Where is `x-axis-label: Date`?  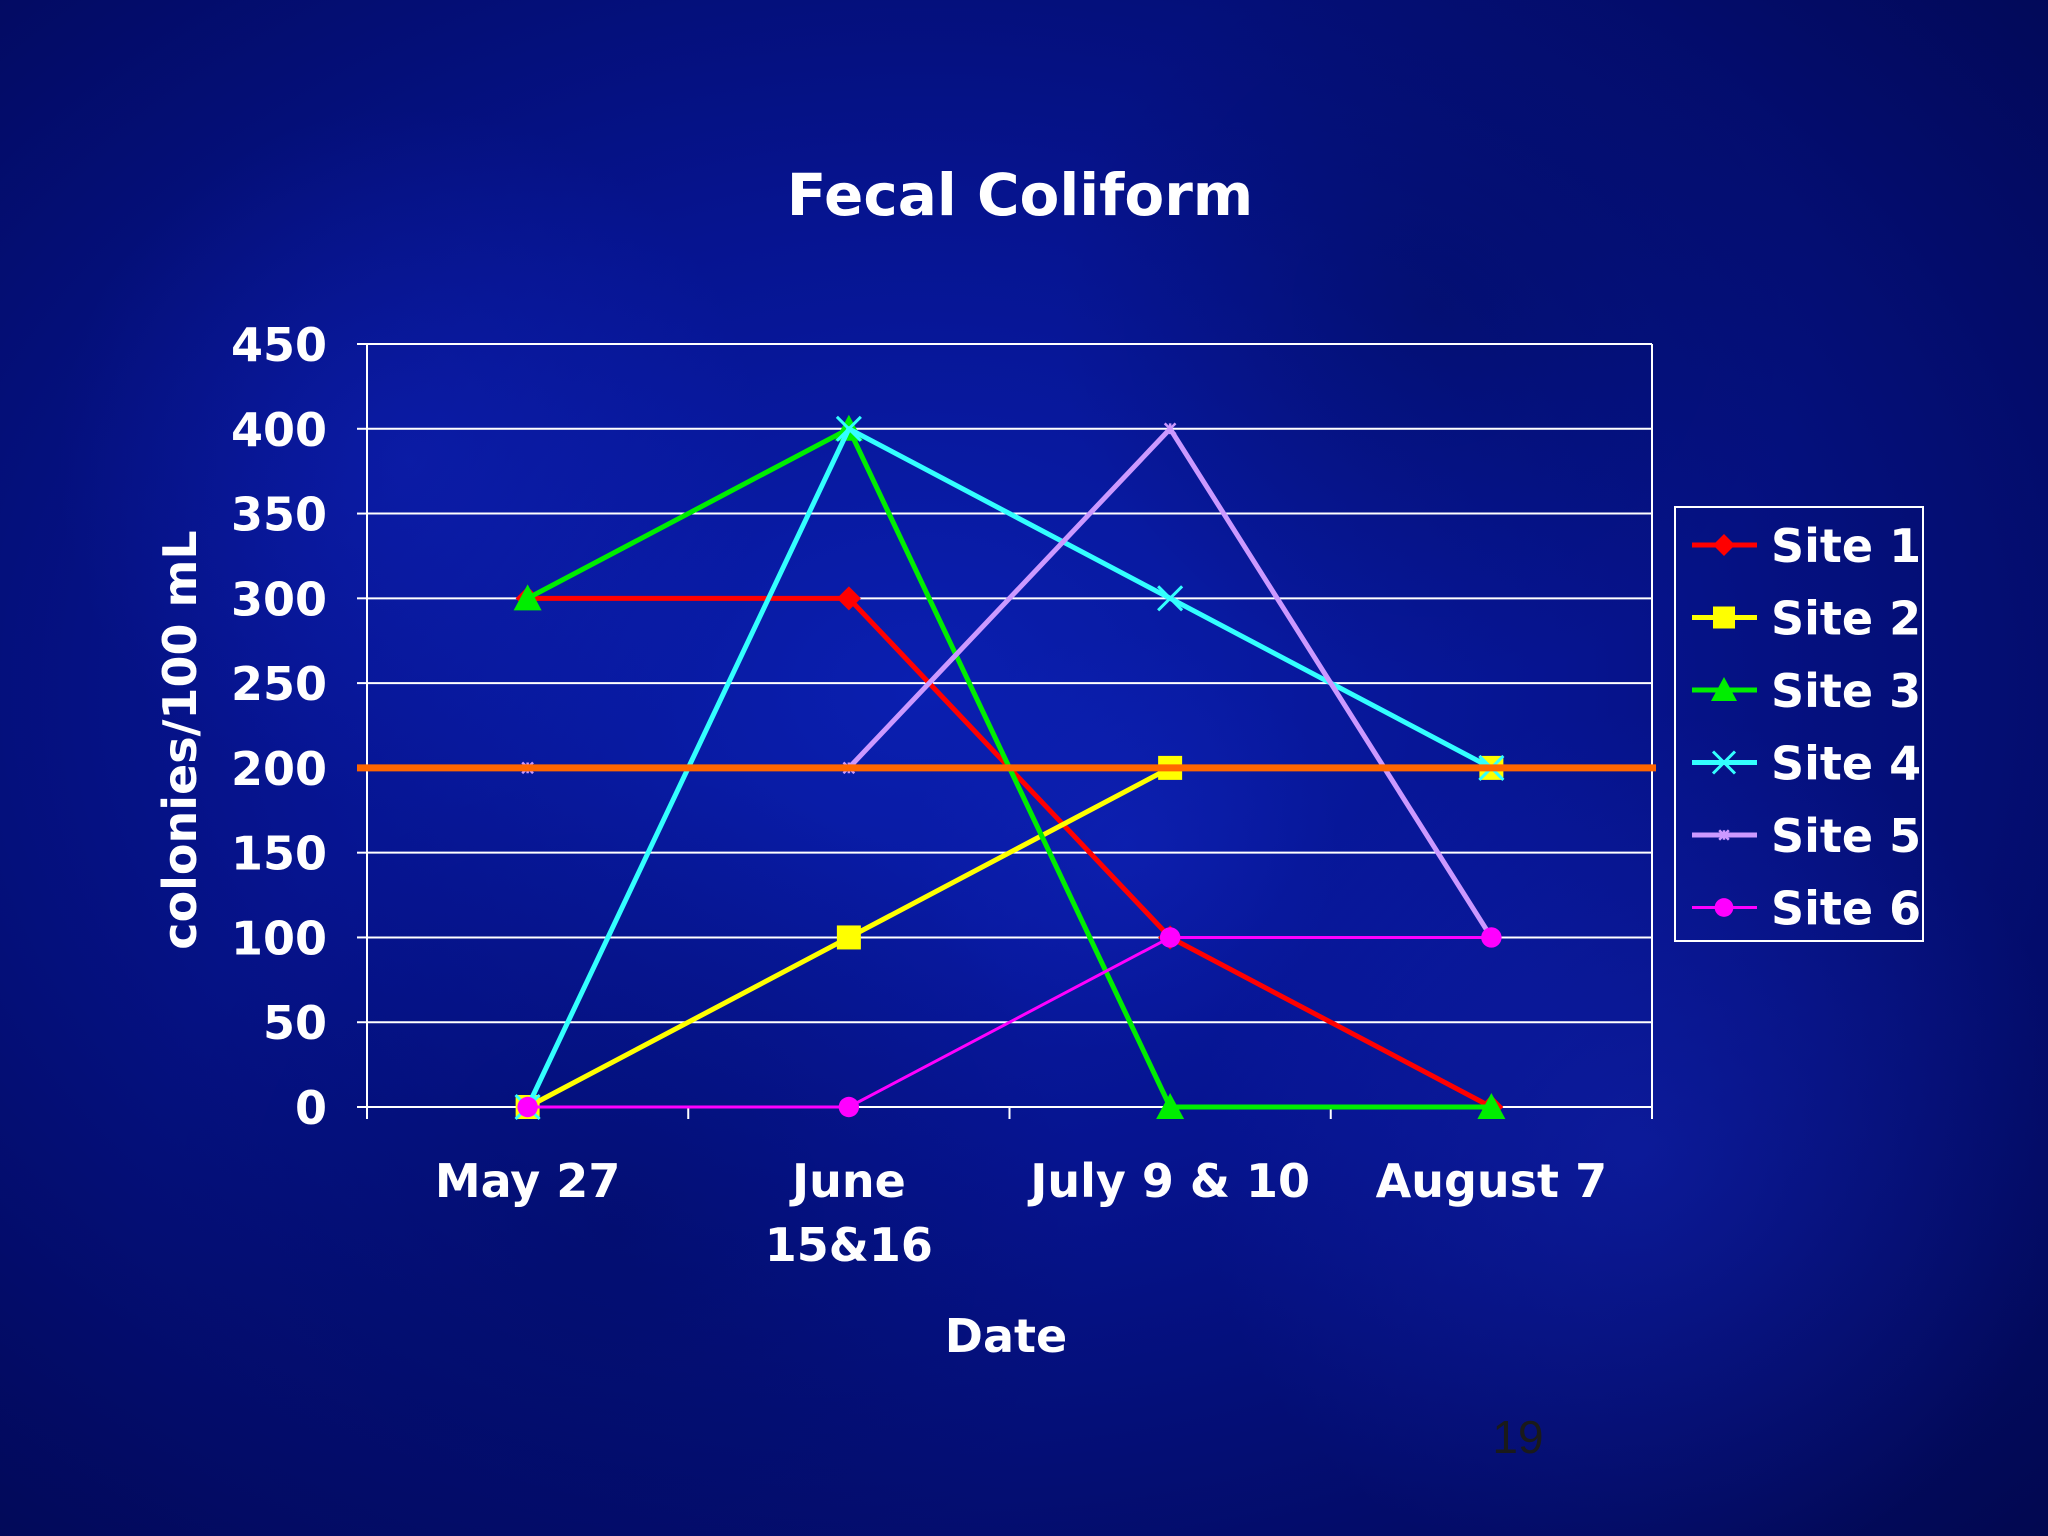
x-axis-label: Date is located at coordinates (1006, 1336).